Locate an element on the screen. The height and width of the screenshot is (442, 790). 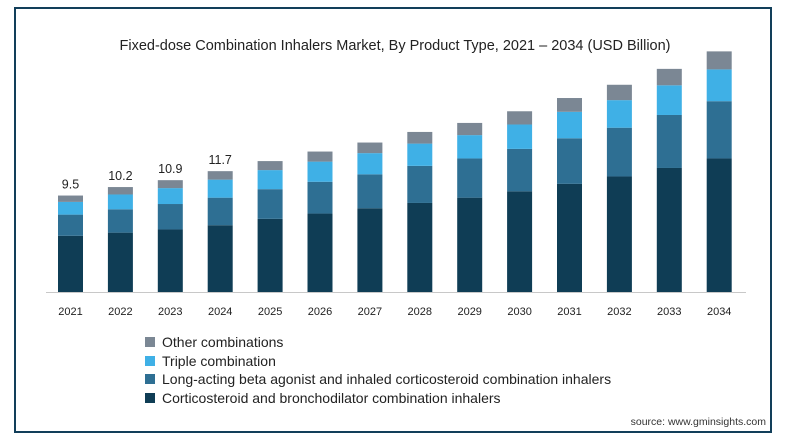
x-tick-label: 2026 is located at coordinates (320, 312).